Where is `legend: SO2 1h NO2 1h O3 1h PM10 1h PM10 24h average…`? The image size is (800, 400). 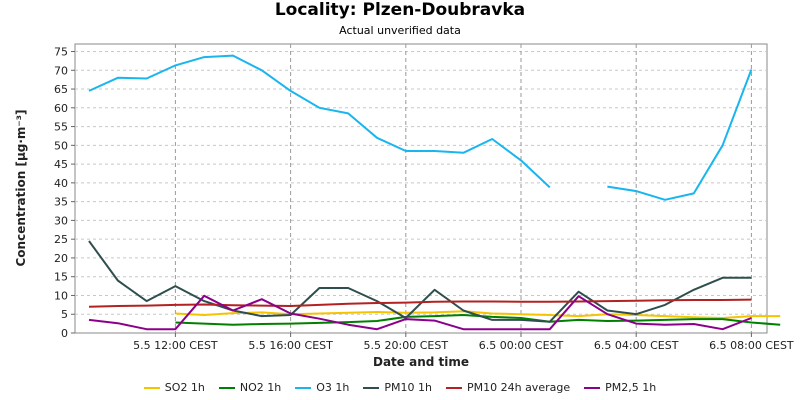 legend: SO2 1h NO2 1h O3 1h PM10 1h PM10 24h average… is located at coordinates (400, 387).